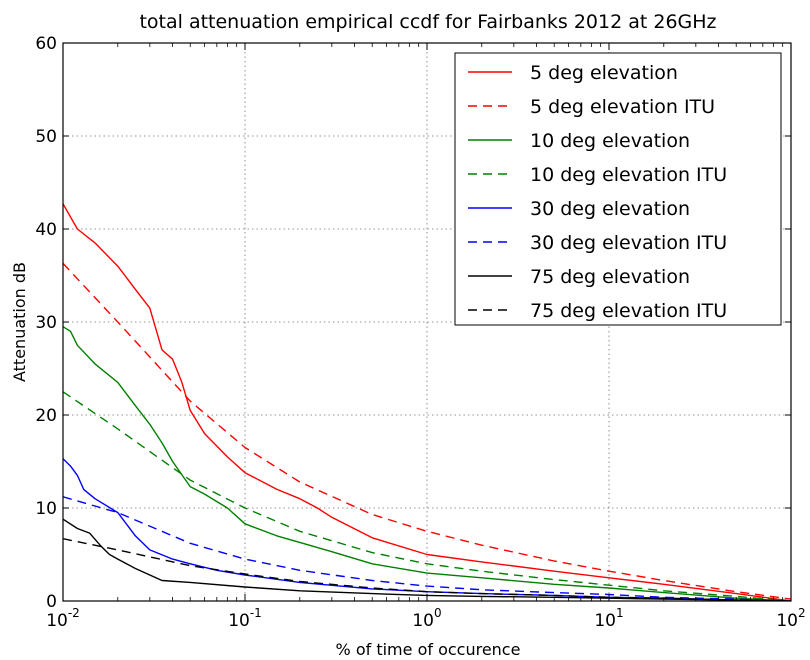  I want to click on legend-label: 75 deg elevation, so click(610, 277).